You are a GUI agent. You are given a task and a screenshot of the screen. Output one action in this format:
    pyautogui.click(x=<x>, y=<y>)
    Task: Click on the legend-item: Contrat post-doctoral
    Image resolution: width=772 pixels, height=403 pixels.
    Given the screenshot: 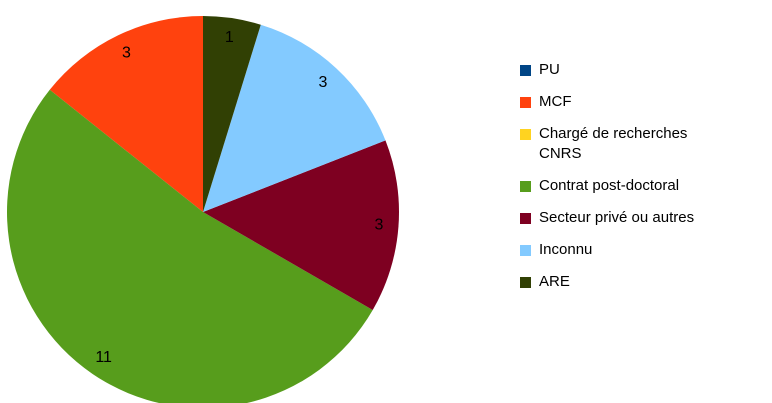 What is the action you would take?
    pyautogui.click(x=640, y=186)
    